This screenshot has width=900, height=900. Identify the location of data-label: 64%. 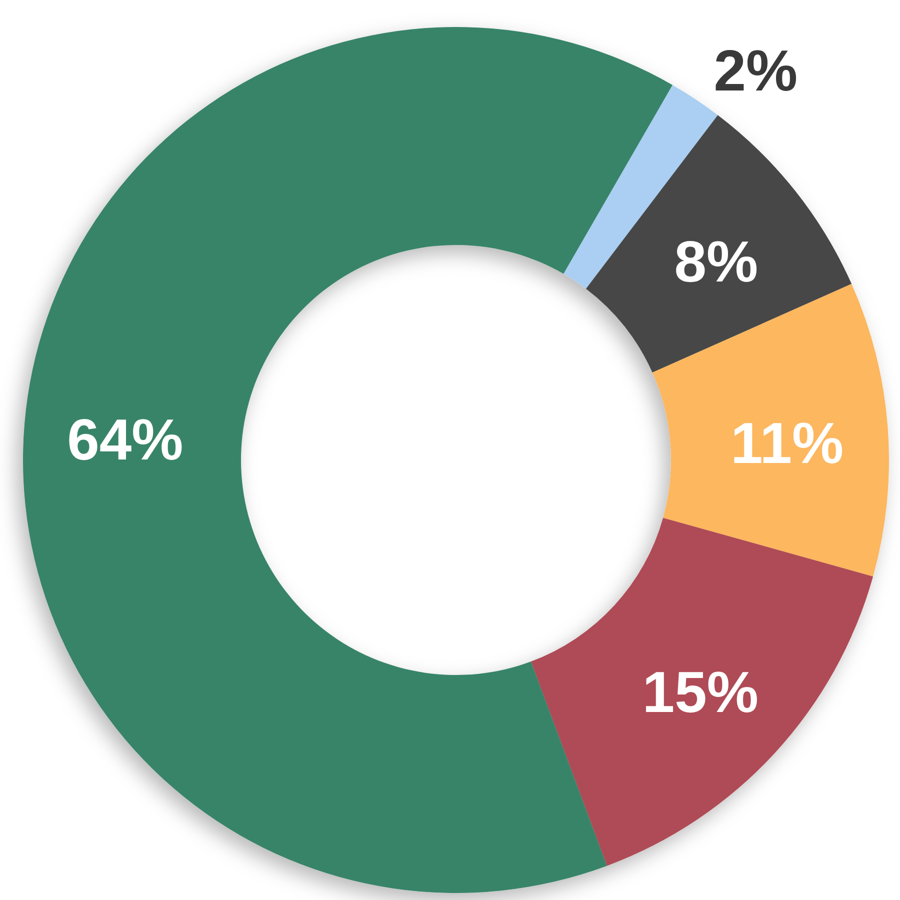
(125, 440).